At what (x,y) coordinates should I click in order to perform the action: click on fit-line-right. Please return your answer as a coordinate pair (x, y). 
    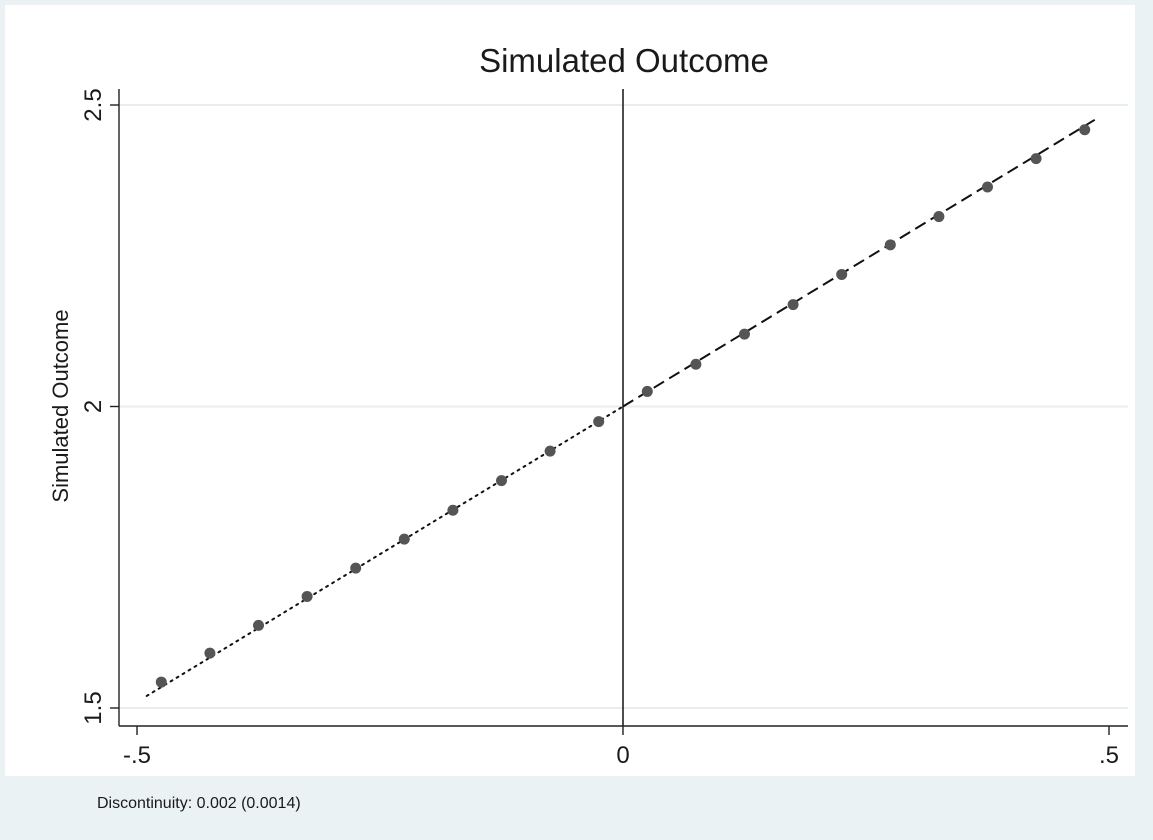
    Looking at the image, I should click on (861, 262).